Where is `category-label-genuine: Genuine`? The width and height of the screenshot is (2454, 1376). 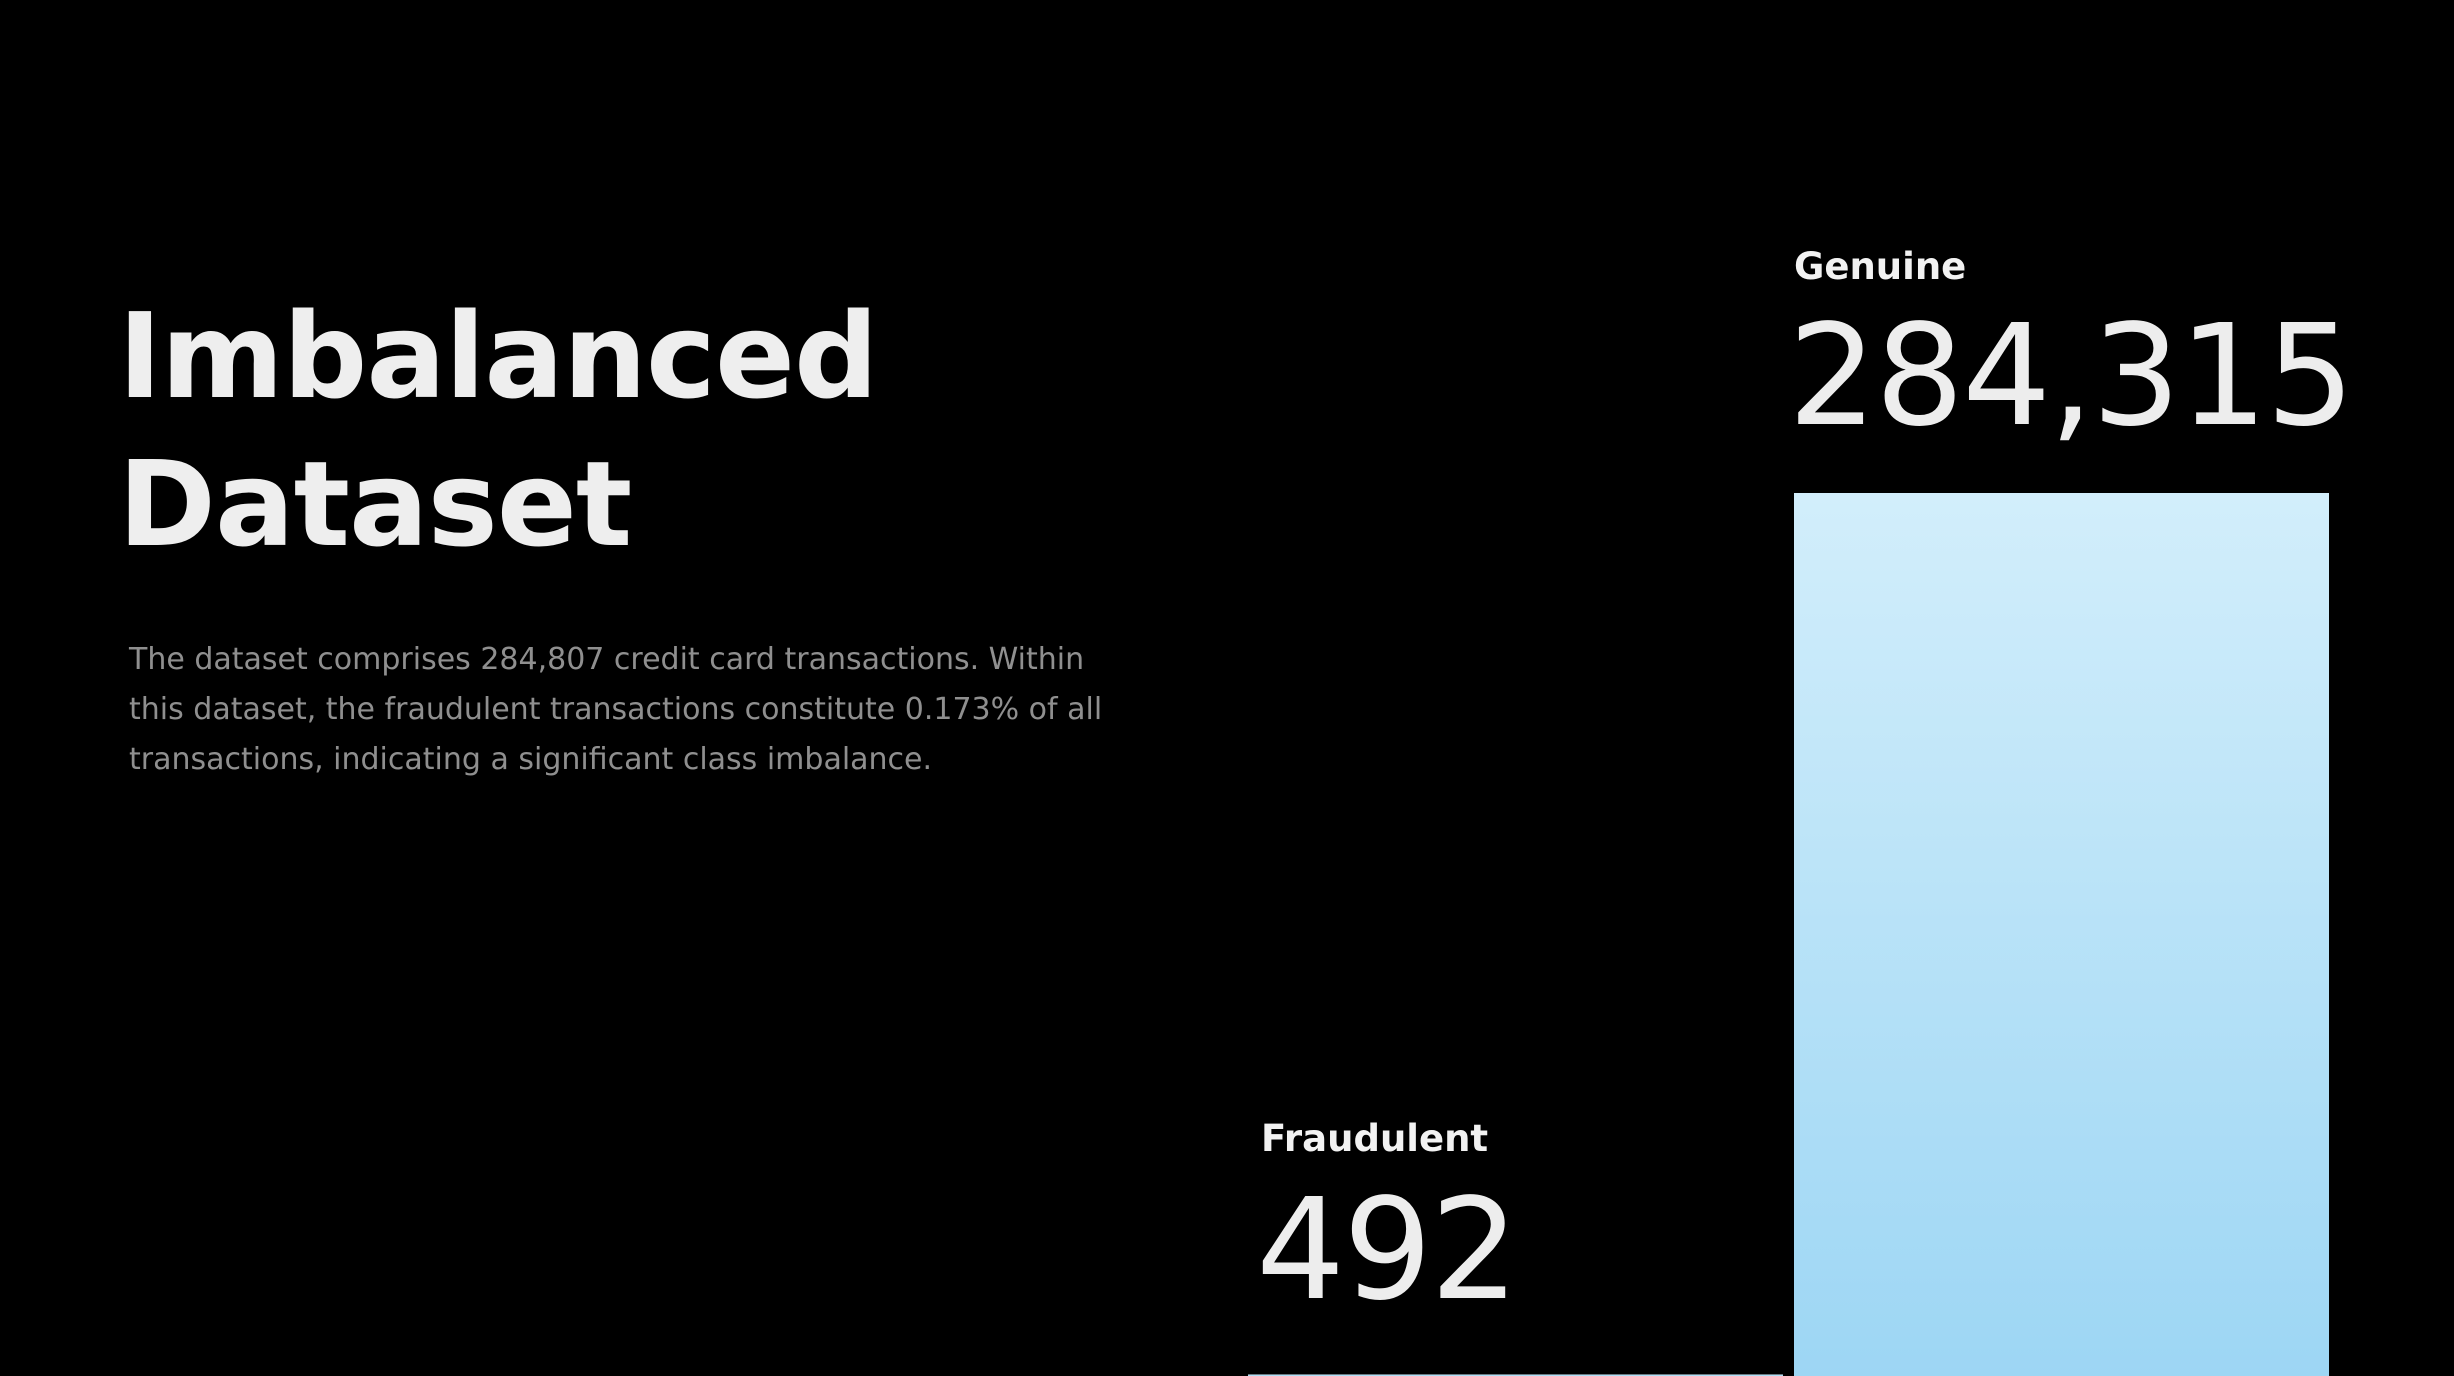 category-label-genuine: Genuine is located at coordinates (1880, 266).